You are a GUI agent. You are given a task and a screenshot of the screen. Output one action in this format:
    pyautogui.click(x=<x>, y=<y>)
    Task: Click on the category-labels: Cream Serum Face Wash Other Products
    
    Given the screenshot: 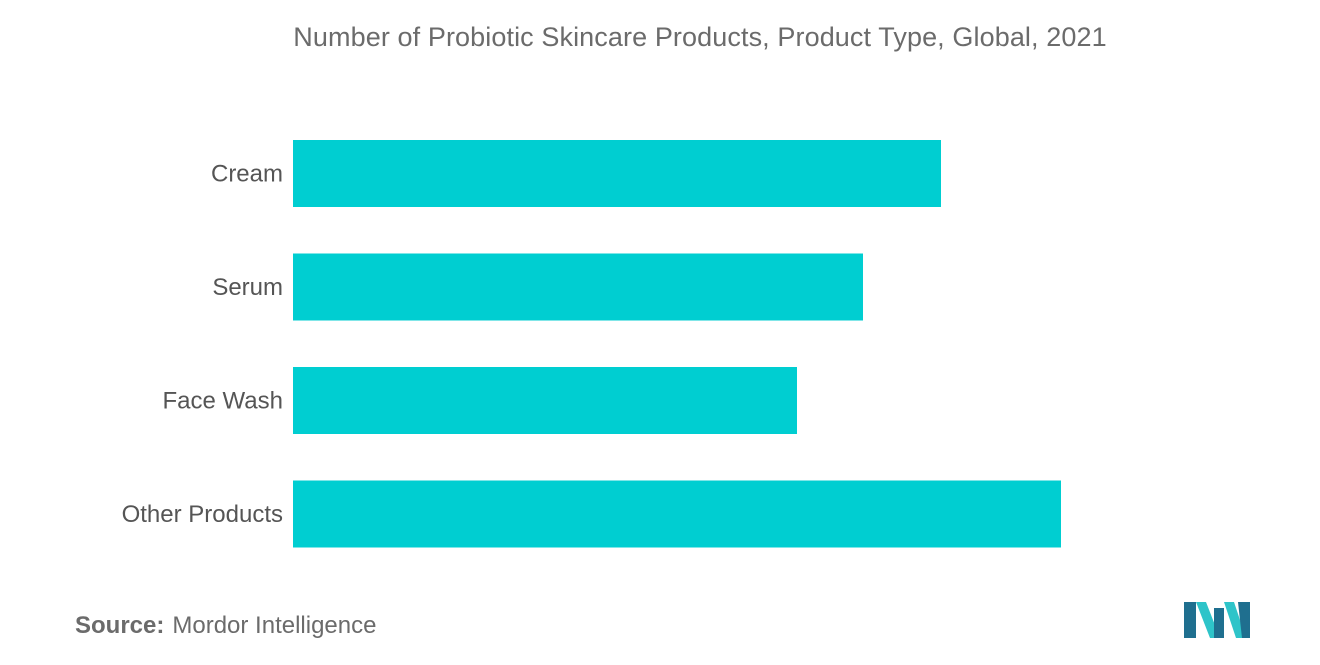 What is the action you would take?
    pyautogui.click(x=202, y=345)
    